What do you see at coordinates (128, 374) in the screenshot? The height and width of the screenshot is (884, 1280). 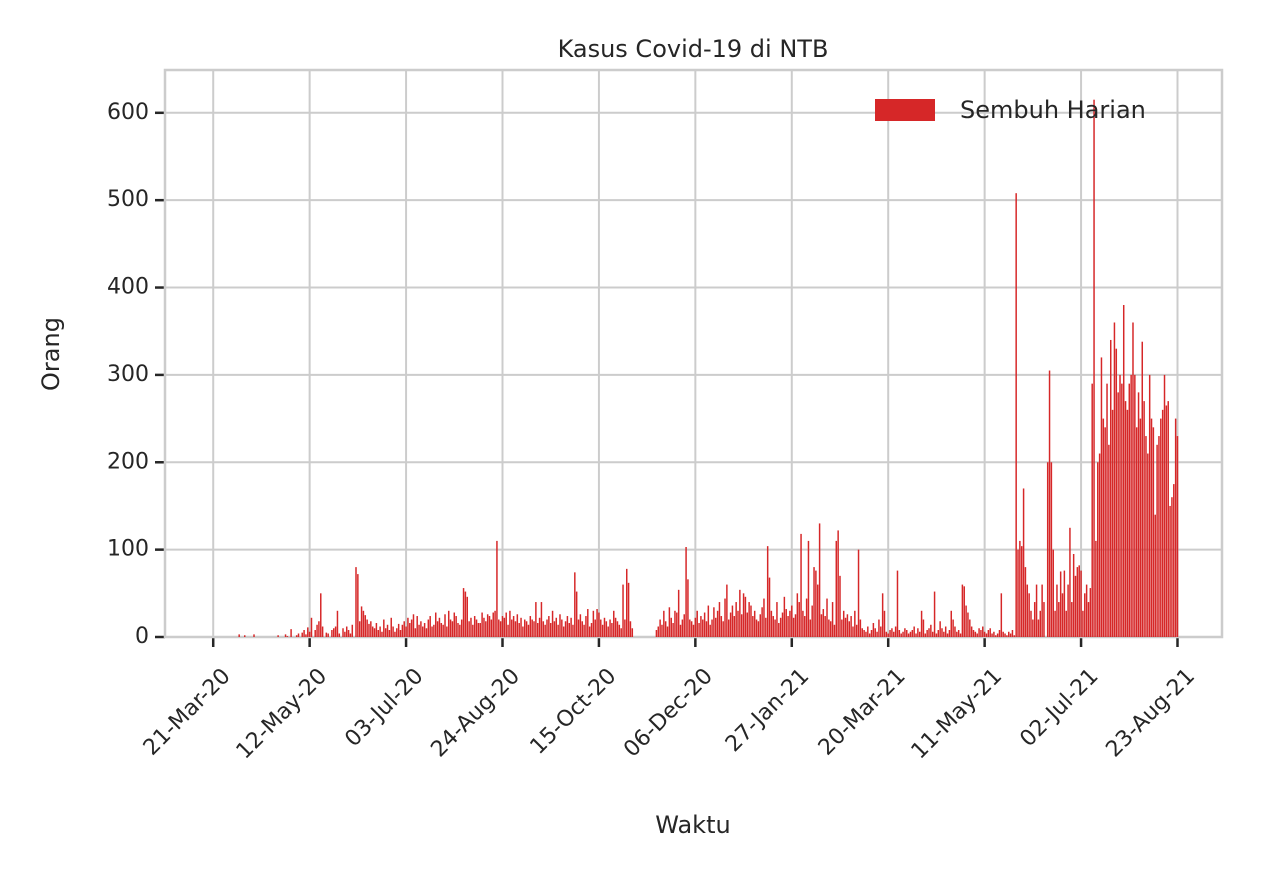 I see `y-tick-label: 300` at bounding box center [128, 374].